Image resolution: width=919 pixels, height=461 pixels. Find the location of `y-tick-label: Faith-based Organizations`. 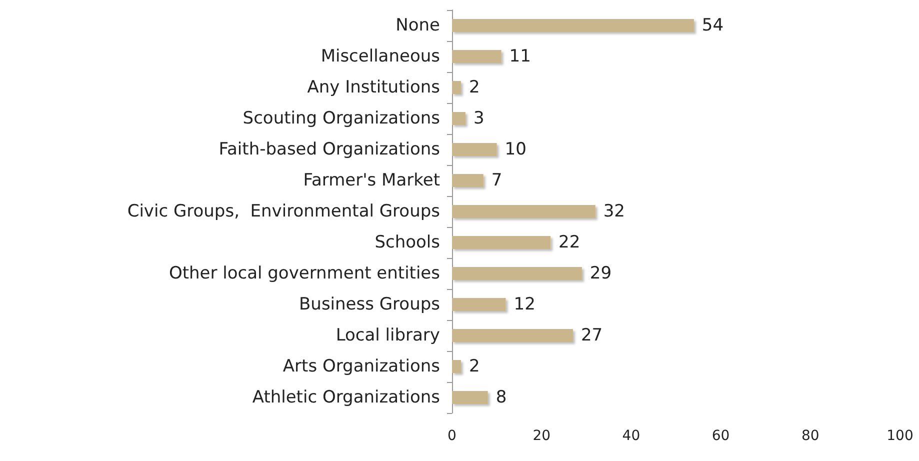

y-tick-label: Faith-based Organizations is located at coordinates (329, 150).